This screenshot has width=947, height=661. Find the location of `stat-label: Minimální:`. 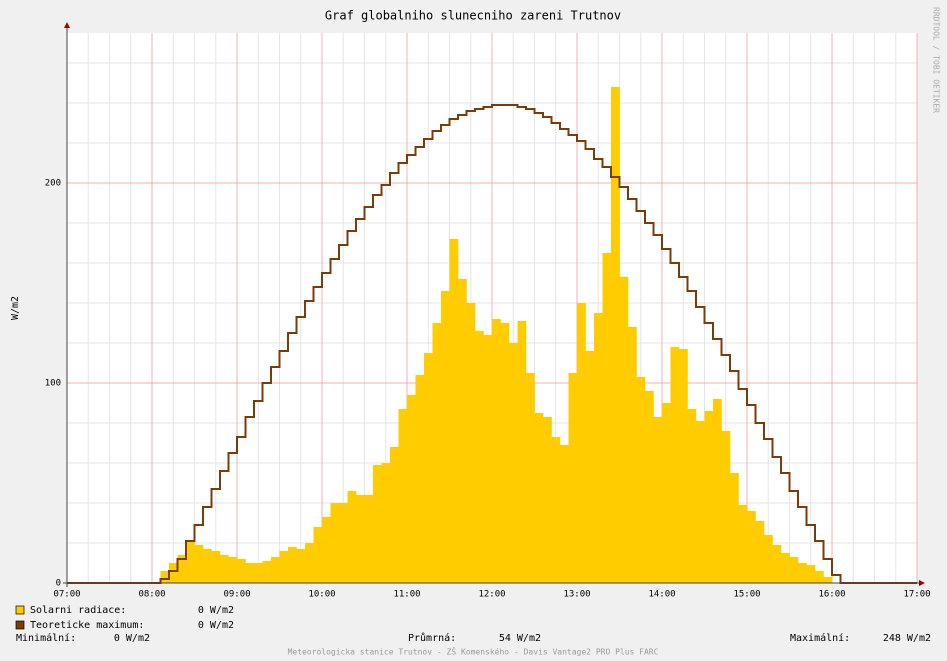

stat-label: Minimální: is located at coordinates (46, 638).